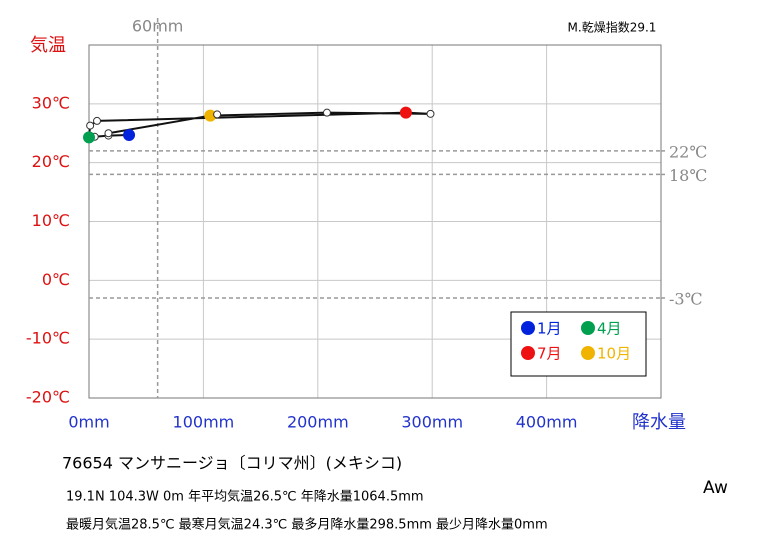 This screenshot has width=763, height=549. Describe the element at coordinates (204, 422) in the screenshot. I see `x-tick-label: 100mm` at that location.